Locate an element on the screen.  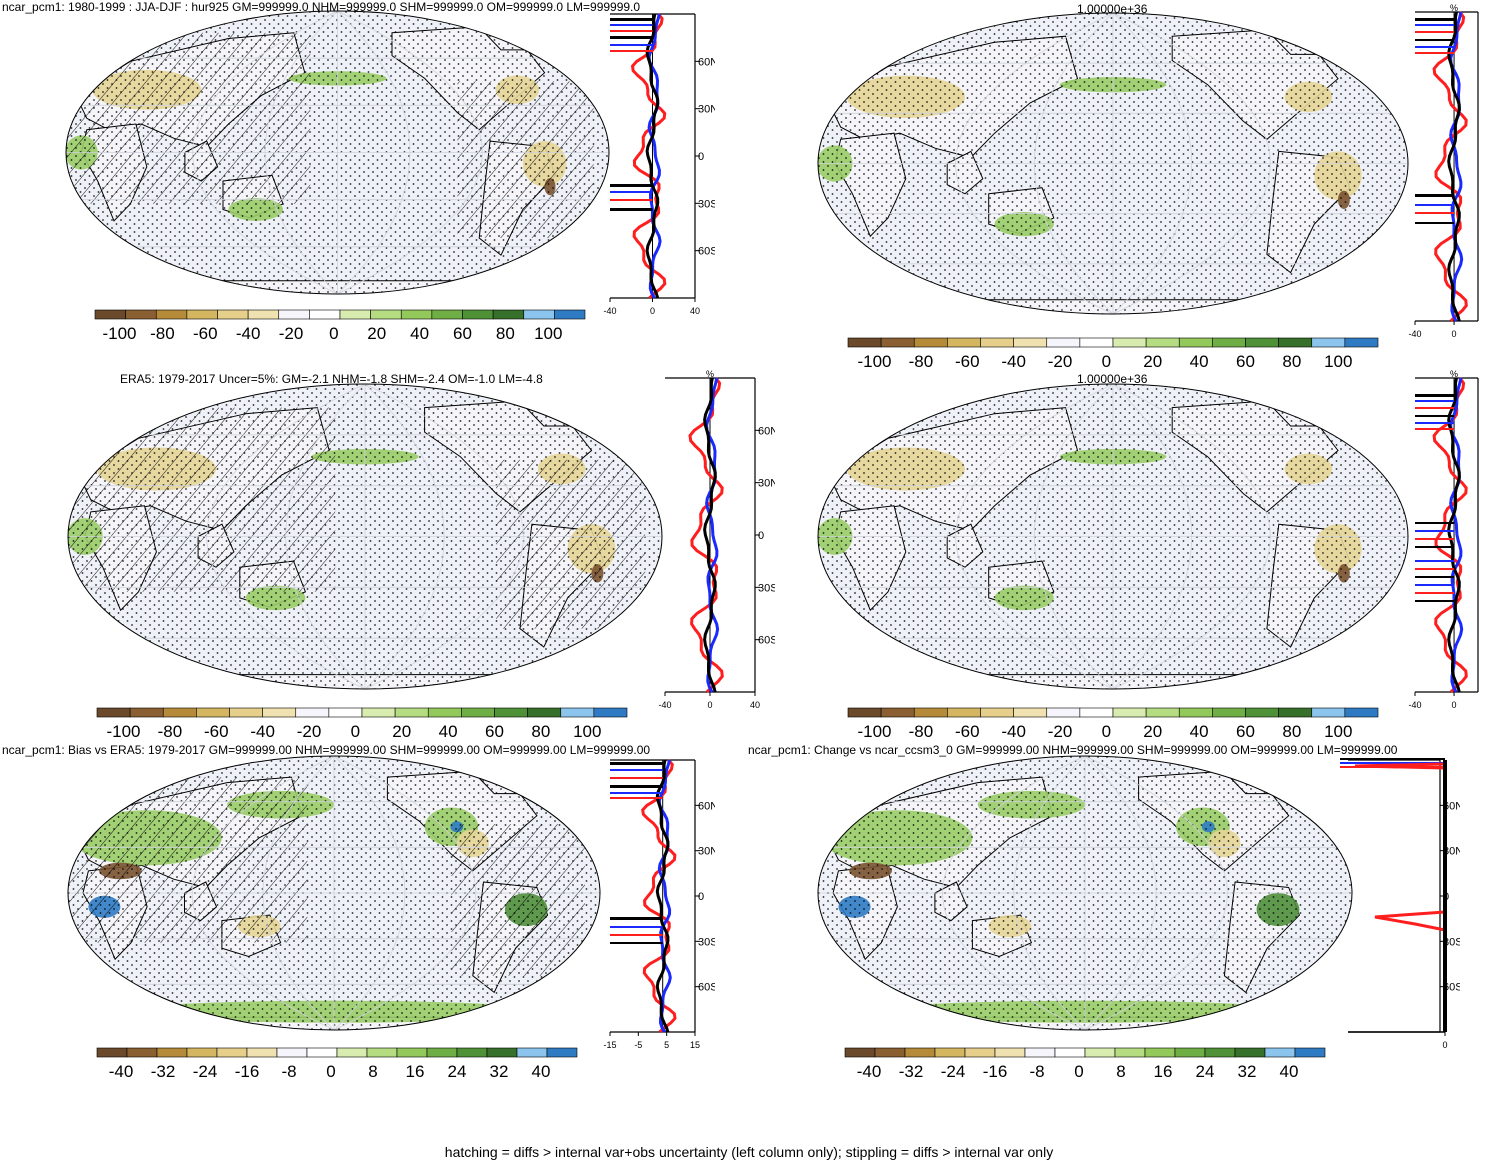
zonal-plot-p5: 60N 30N 0 30S 60S -15 -5 5 15 is located at coordinates (659, 904).